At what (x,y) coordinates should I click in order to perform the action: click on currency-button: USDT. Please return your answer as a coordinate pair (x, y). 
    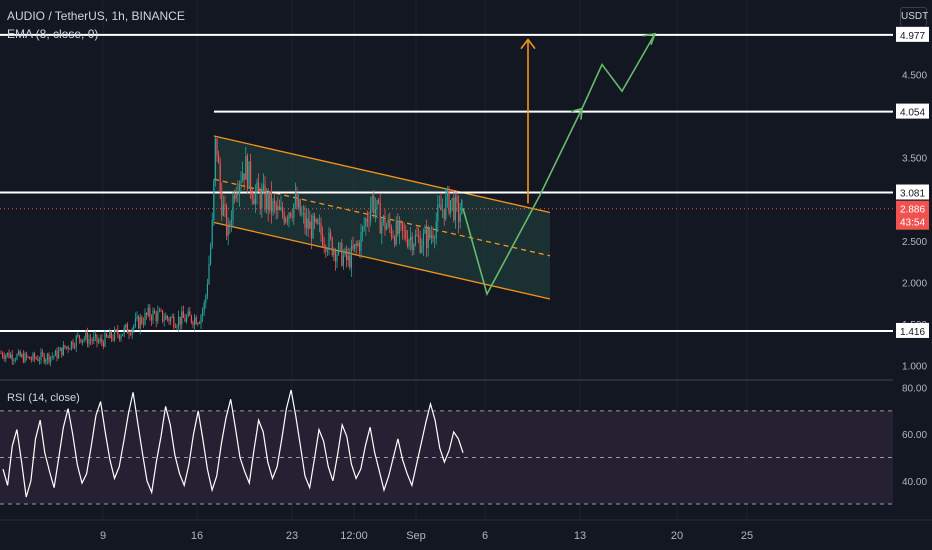
    Looking at the image, I should click on (914, 17).